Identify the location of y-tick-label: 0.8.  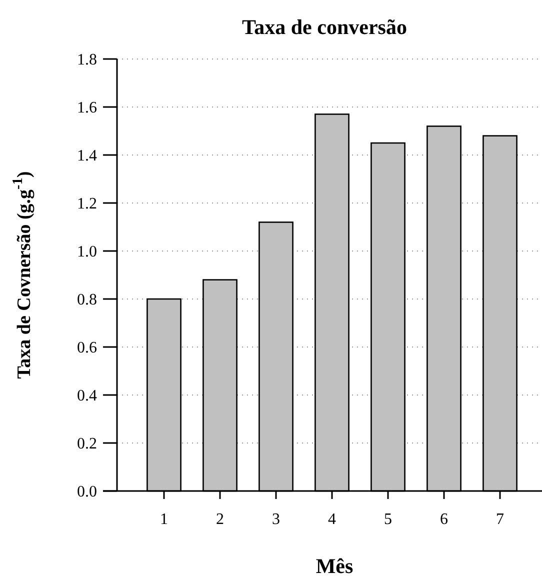
(87, 300).